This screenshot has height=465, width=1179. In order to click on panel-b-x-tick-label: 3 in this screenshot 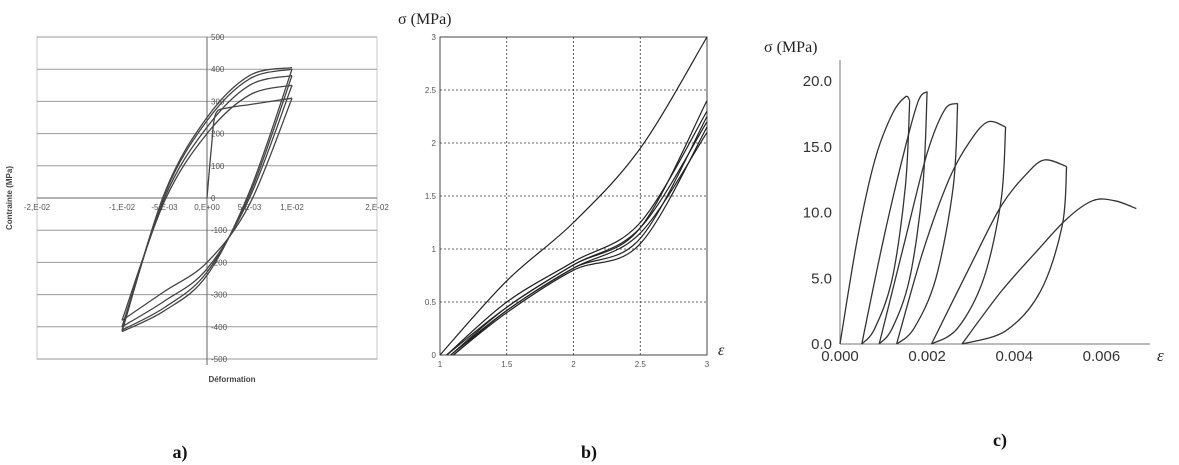, I will do `click(707, 364)`.